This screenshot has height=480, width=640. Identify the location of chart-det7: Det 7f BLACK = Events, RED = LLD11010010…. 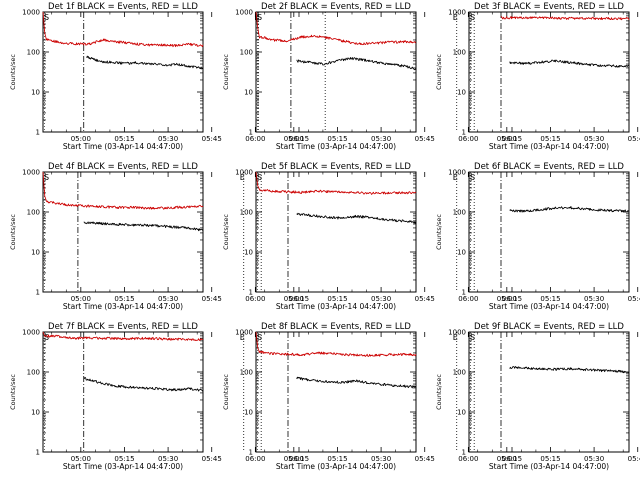
(159, 396).